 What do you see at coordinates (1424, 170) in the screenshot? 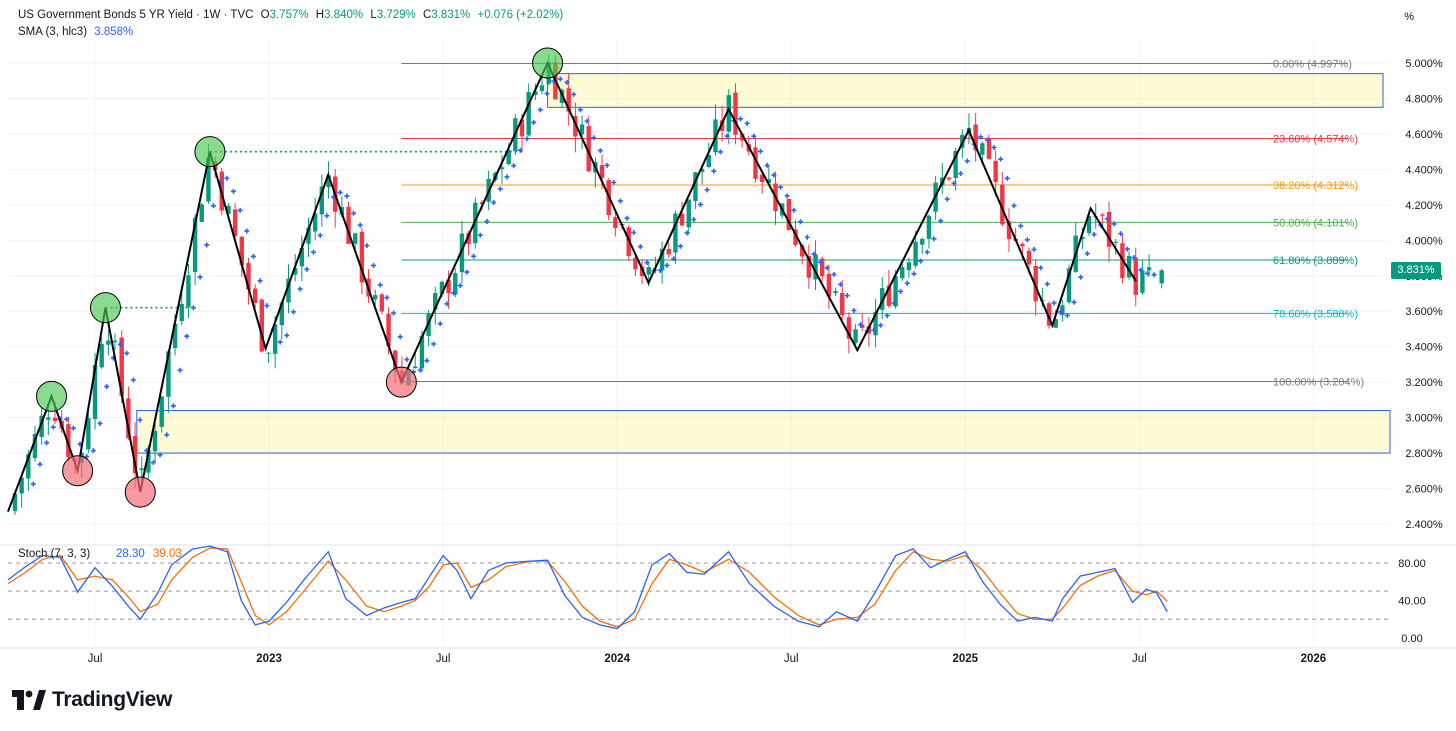
I see `price-tick-label: 4.400%` at bounding box center [1424, 170].